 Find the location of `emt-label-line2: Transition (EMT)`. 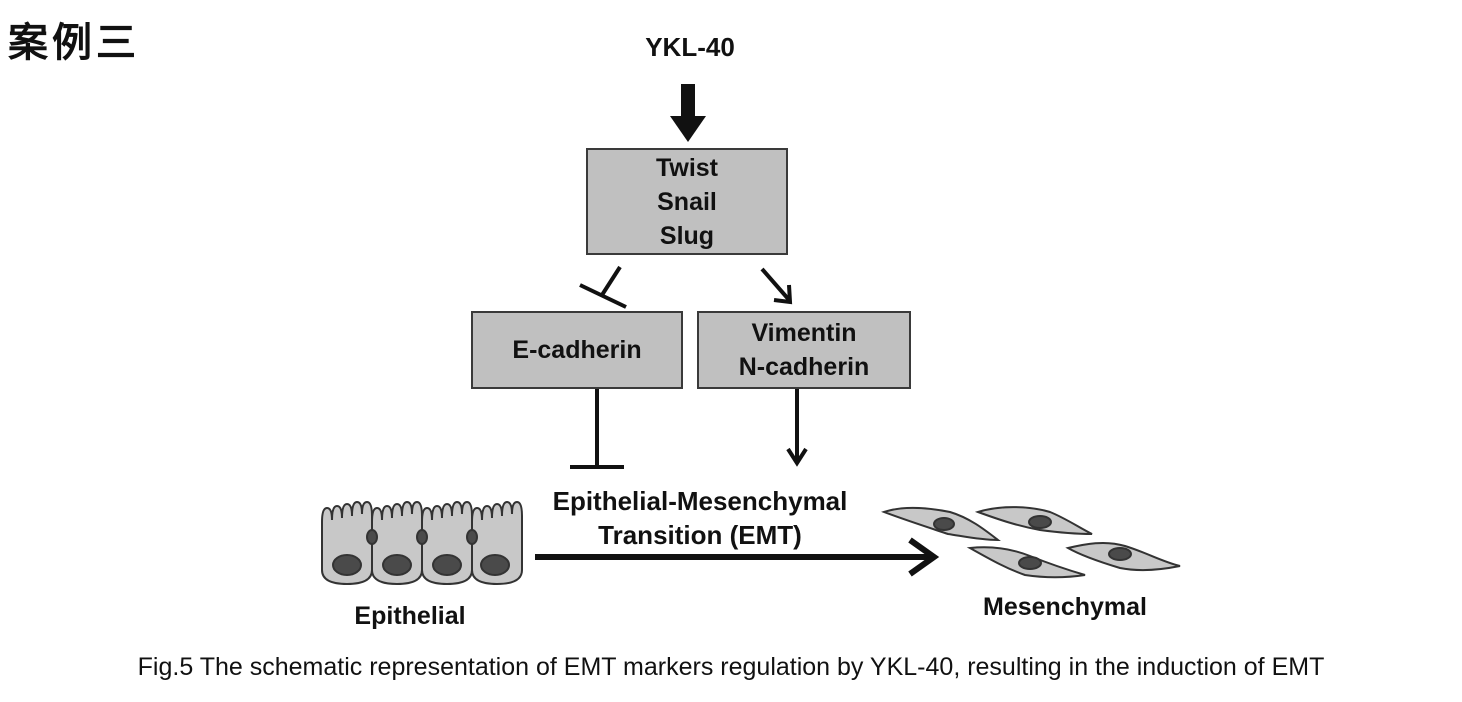

emt-label-line2: Transition (EMT) is located at coordinates (700, 535).